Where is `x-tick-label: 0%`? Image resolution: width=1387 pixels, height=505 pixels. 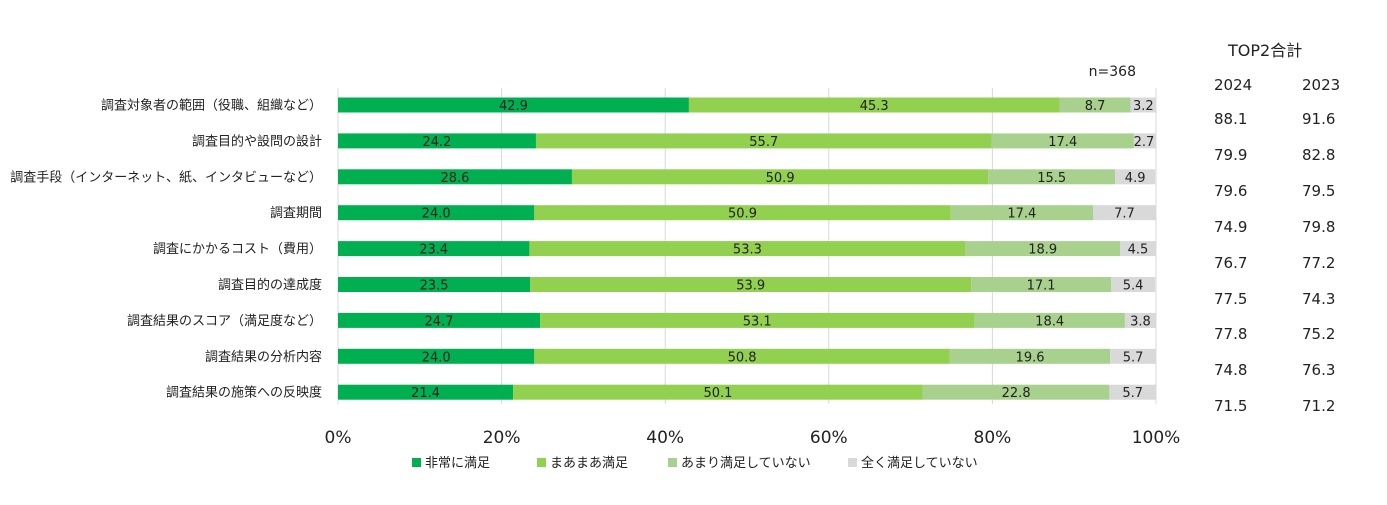
x-tick-label: 0% is located at coordinates (338, 438).